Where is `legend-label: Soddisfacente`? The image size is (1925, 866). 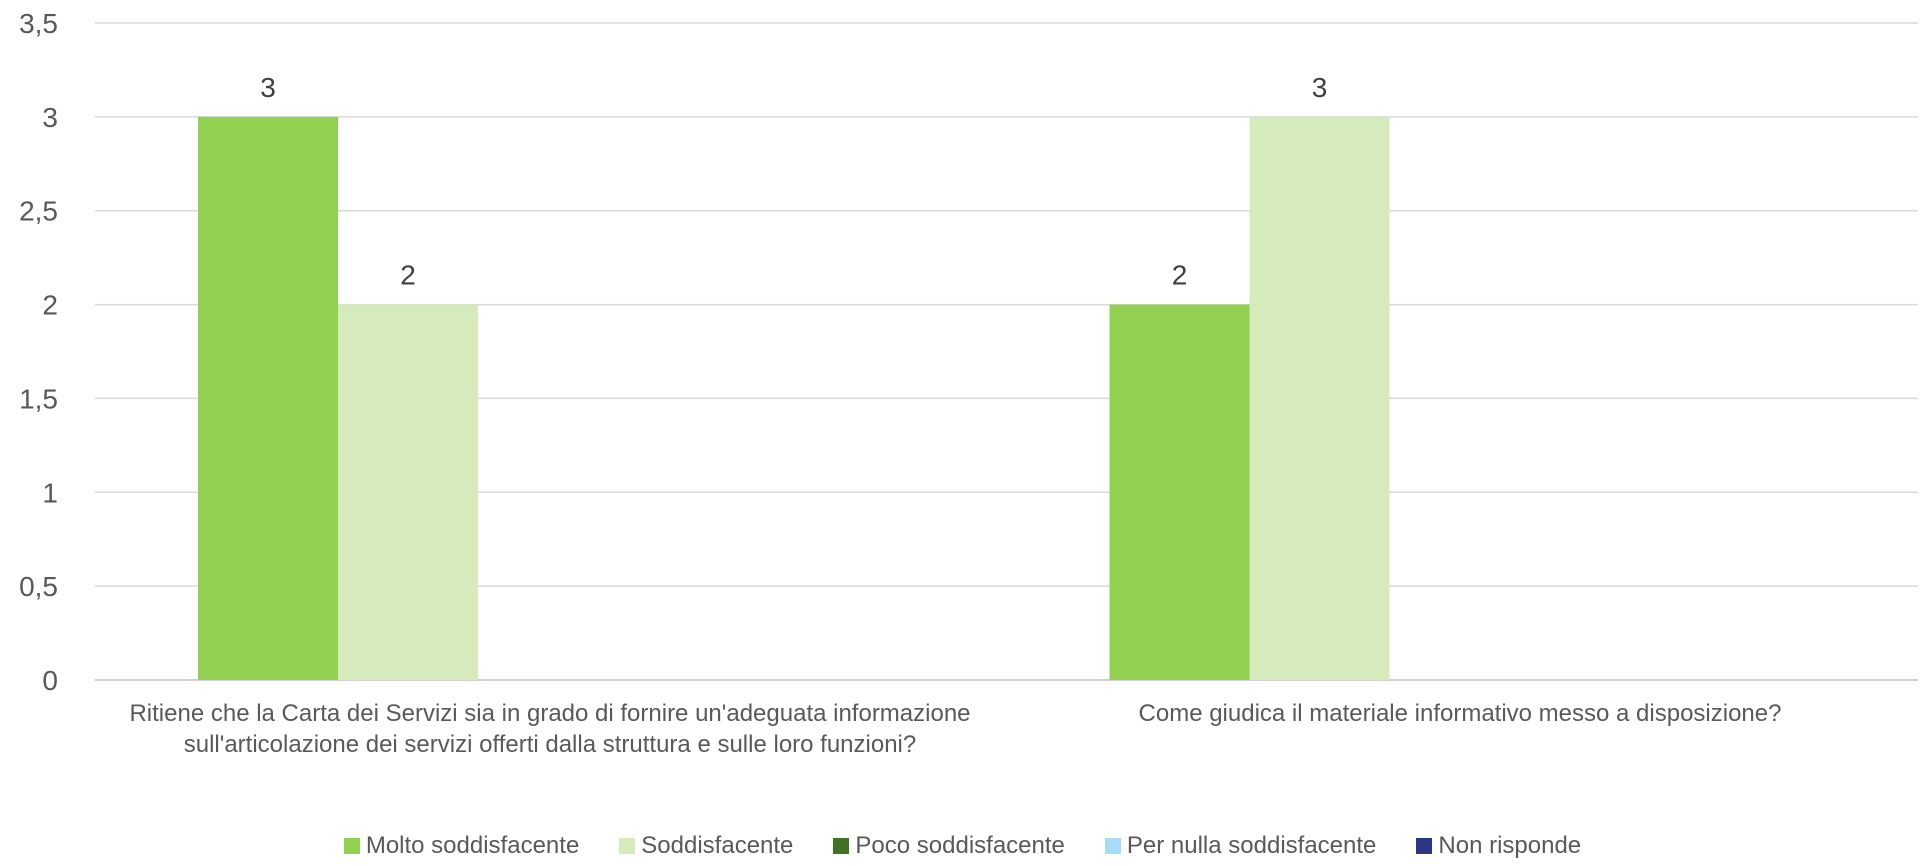
legend-label: Soddisfacente is located at coordinates (717, 845).